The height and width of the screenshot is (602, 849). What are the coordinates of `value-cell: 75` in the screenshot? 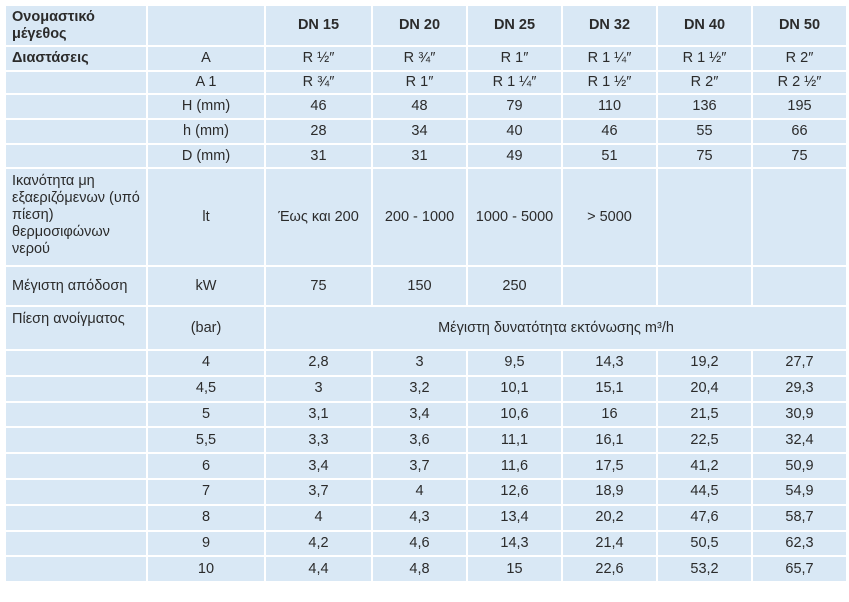 It's located at (318, 286).